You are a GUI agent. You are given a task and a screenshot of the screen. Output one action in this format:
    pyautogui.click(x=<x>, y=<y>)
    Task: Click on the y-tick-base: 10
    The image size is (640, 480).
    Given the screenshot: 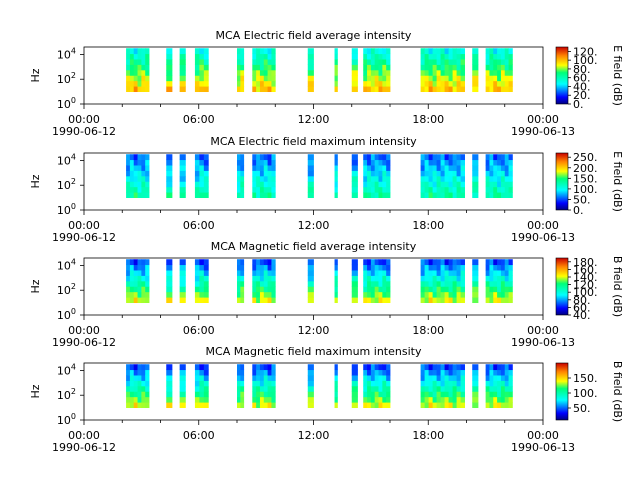 What is the action you would take?
    pyautogui.click(x=64, y=315)
    